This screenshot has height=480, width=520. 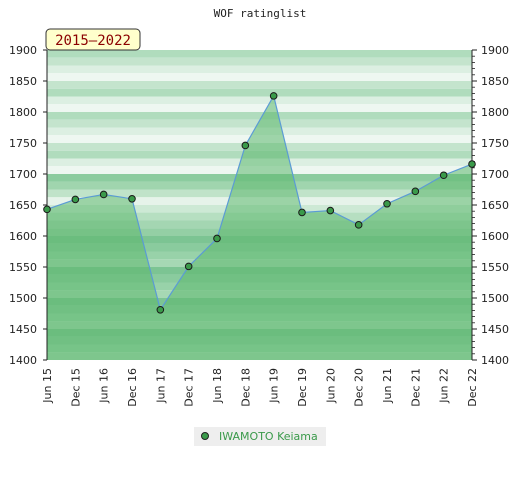 What do you see at coordinates (495, 143) in the screenshot?
I see `y-tick-label-right: 1750` at bounding box center [495, 143].